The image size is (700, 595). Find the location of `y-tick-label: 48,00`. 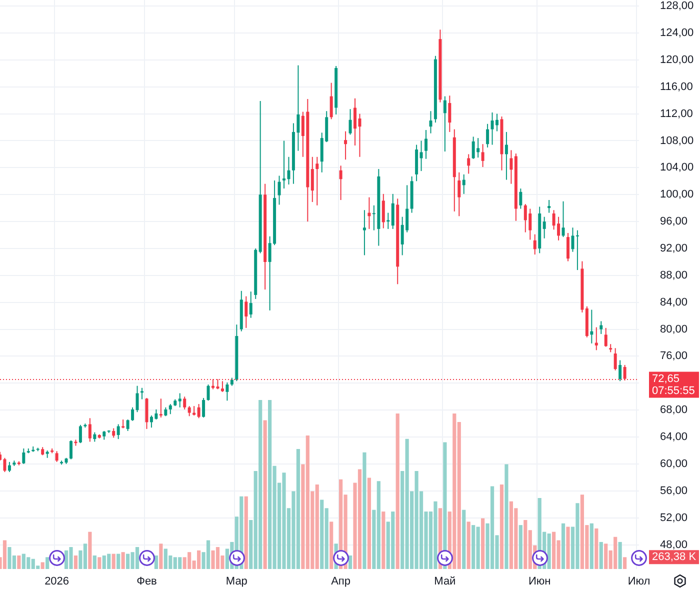

y-tick-label: 48,00 is located at coordinates (674, 544).